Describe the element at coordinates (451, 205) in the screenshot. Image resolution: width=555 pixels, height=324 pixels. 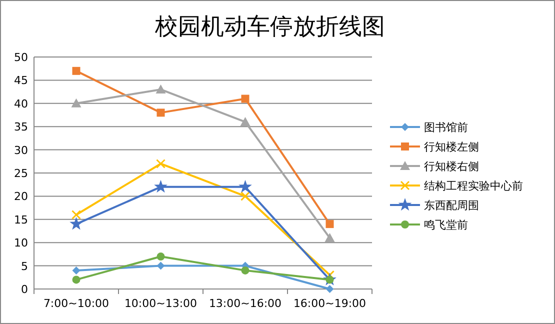
I see `legend-label: 东西配周围` at that location.